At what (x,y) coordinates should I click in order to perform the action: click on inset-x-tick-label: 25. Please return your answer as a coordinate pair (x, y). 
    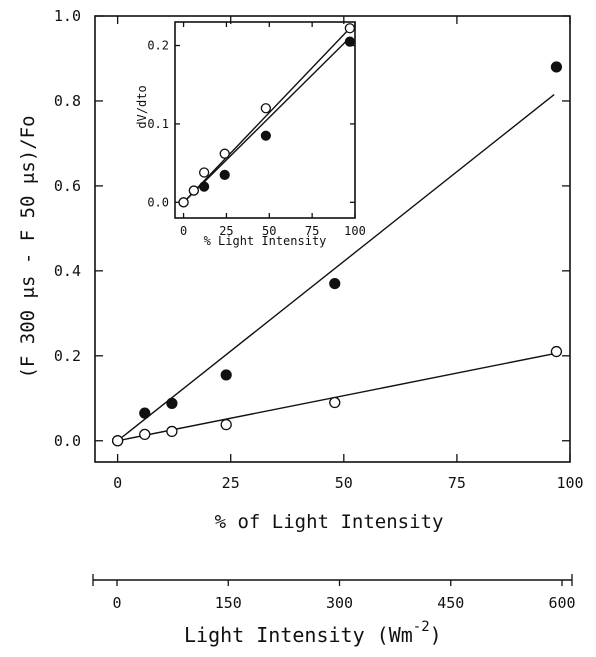
    Looking at the image, I should click on (226, 231).